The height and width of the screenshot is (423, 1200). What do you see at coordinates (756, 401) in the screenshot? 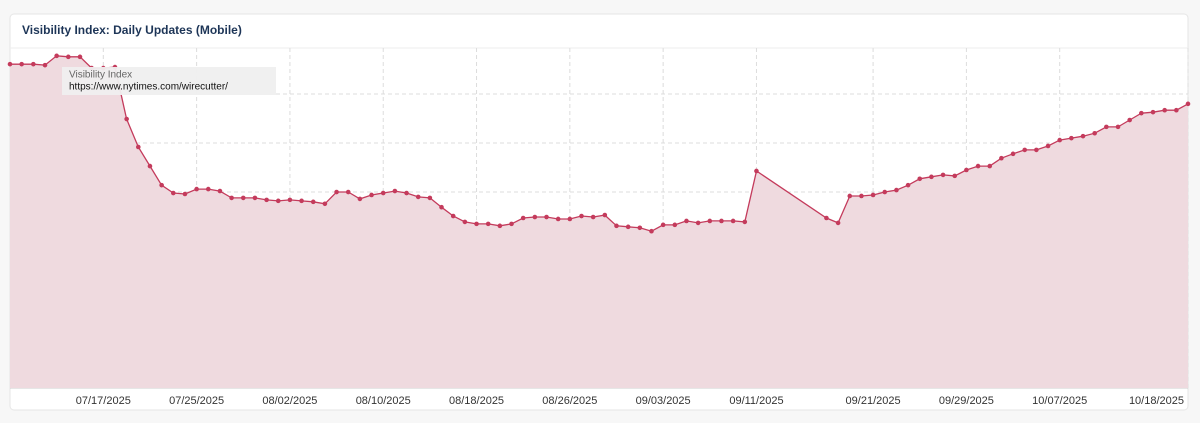
I see `x-tick-label: 09/11/2025` at bounding box center [756, 401].